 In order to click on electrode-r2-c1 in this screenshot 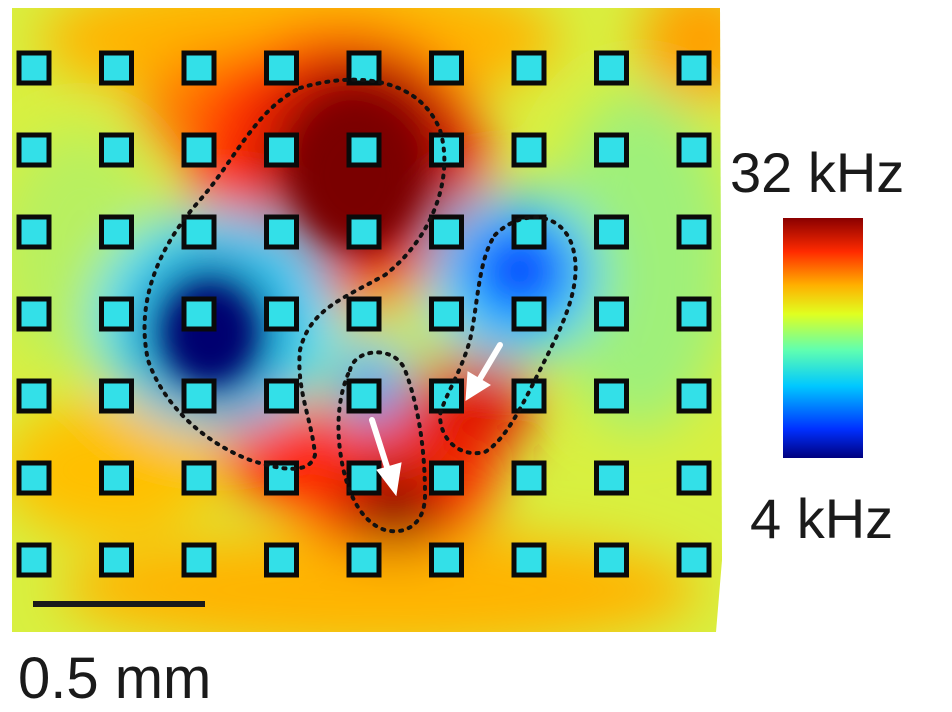, I will do `click(34, 150)`.